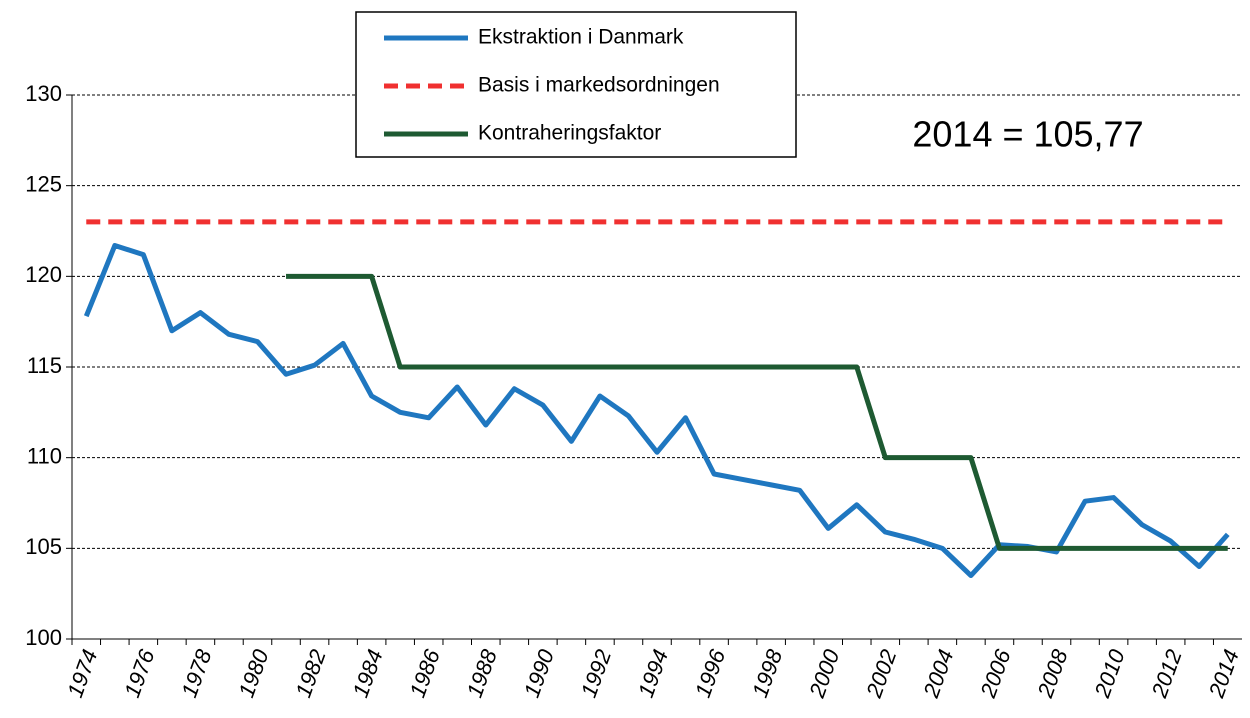  Describe the element at coordinates (368, 673) in the screenshot. I see `x-tick-label: 1984` at that location.